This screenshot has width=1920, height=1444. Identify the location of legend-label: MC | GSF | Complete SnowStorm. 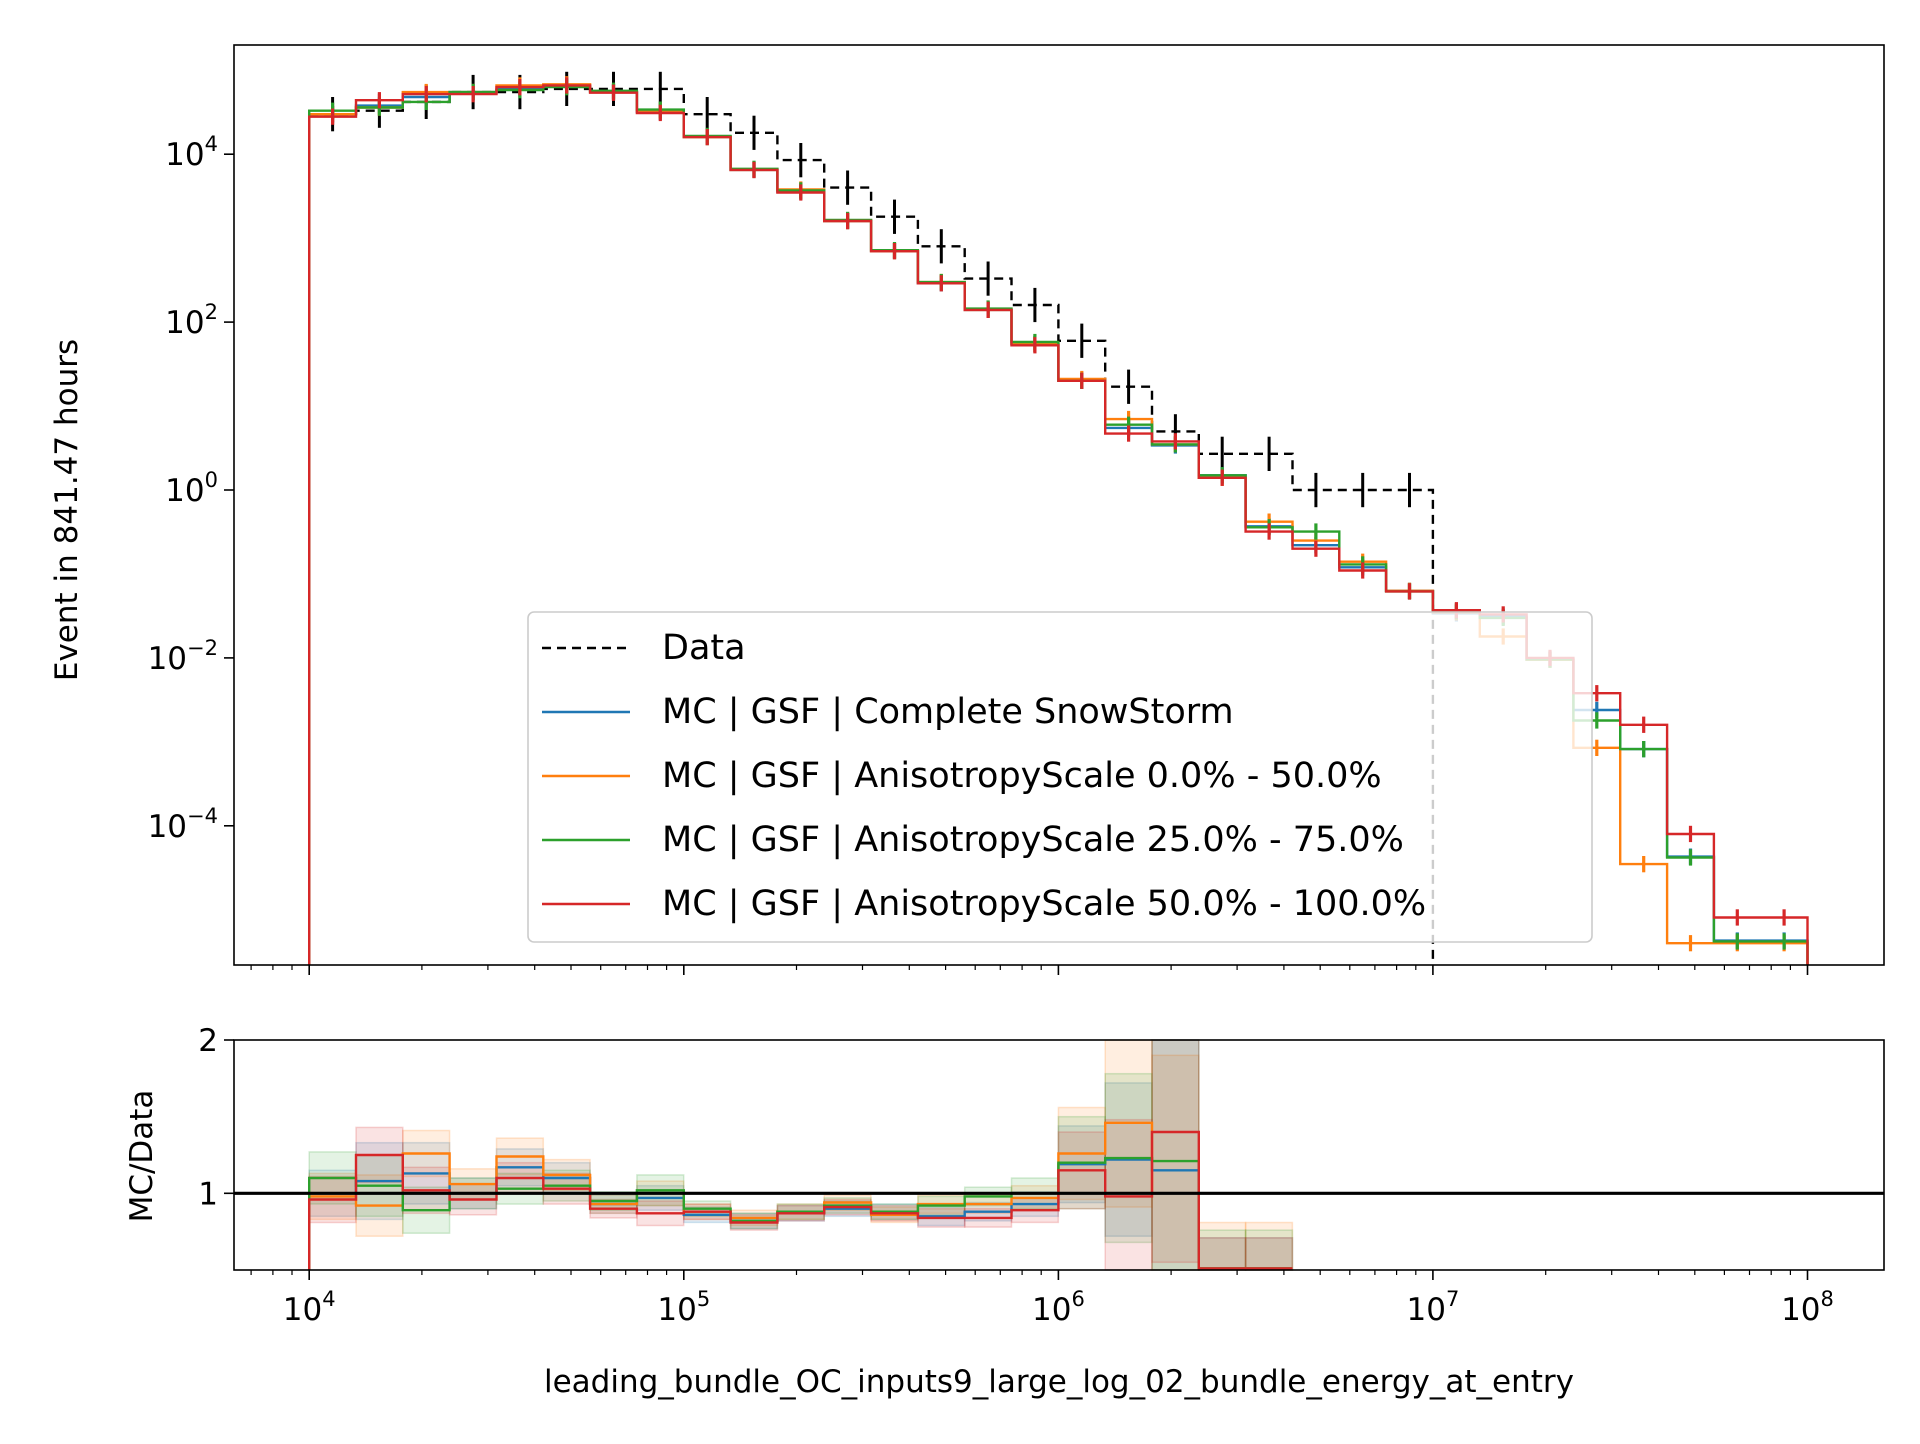
(948, 712).